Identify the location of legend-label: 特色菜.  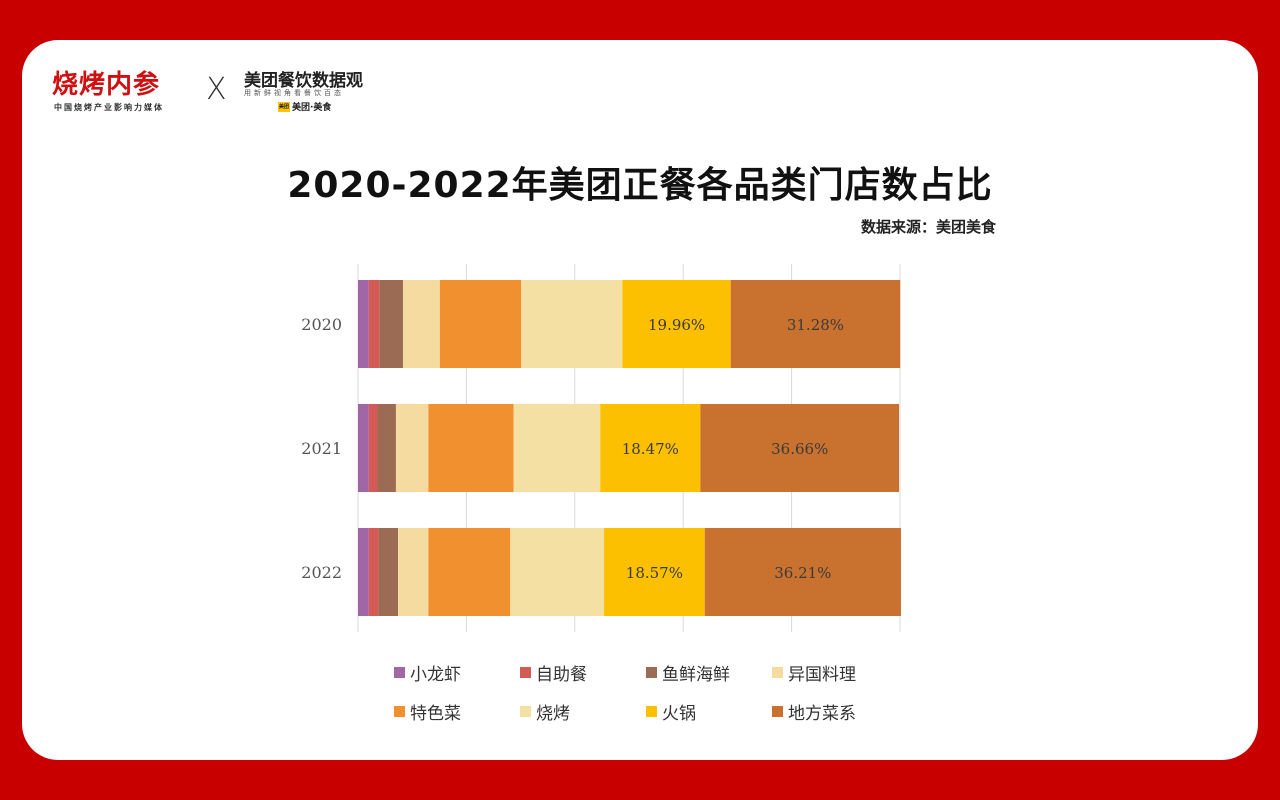
(435, 714).